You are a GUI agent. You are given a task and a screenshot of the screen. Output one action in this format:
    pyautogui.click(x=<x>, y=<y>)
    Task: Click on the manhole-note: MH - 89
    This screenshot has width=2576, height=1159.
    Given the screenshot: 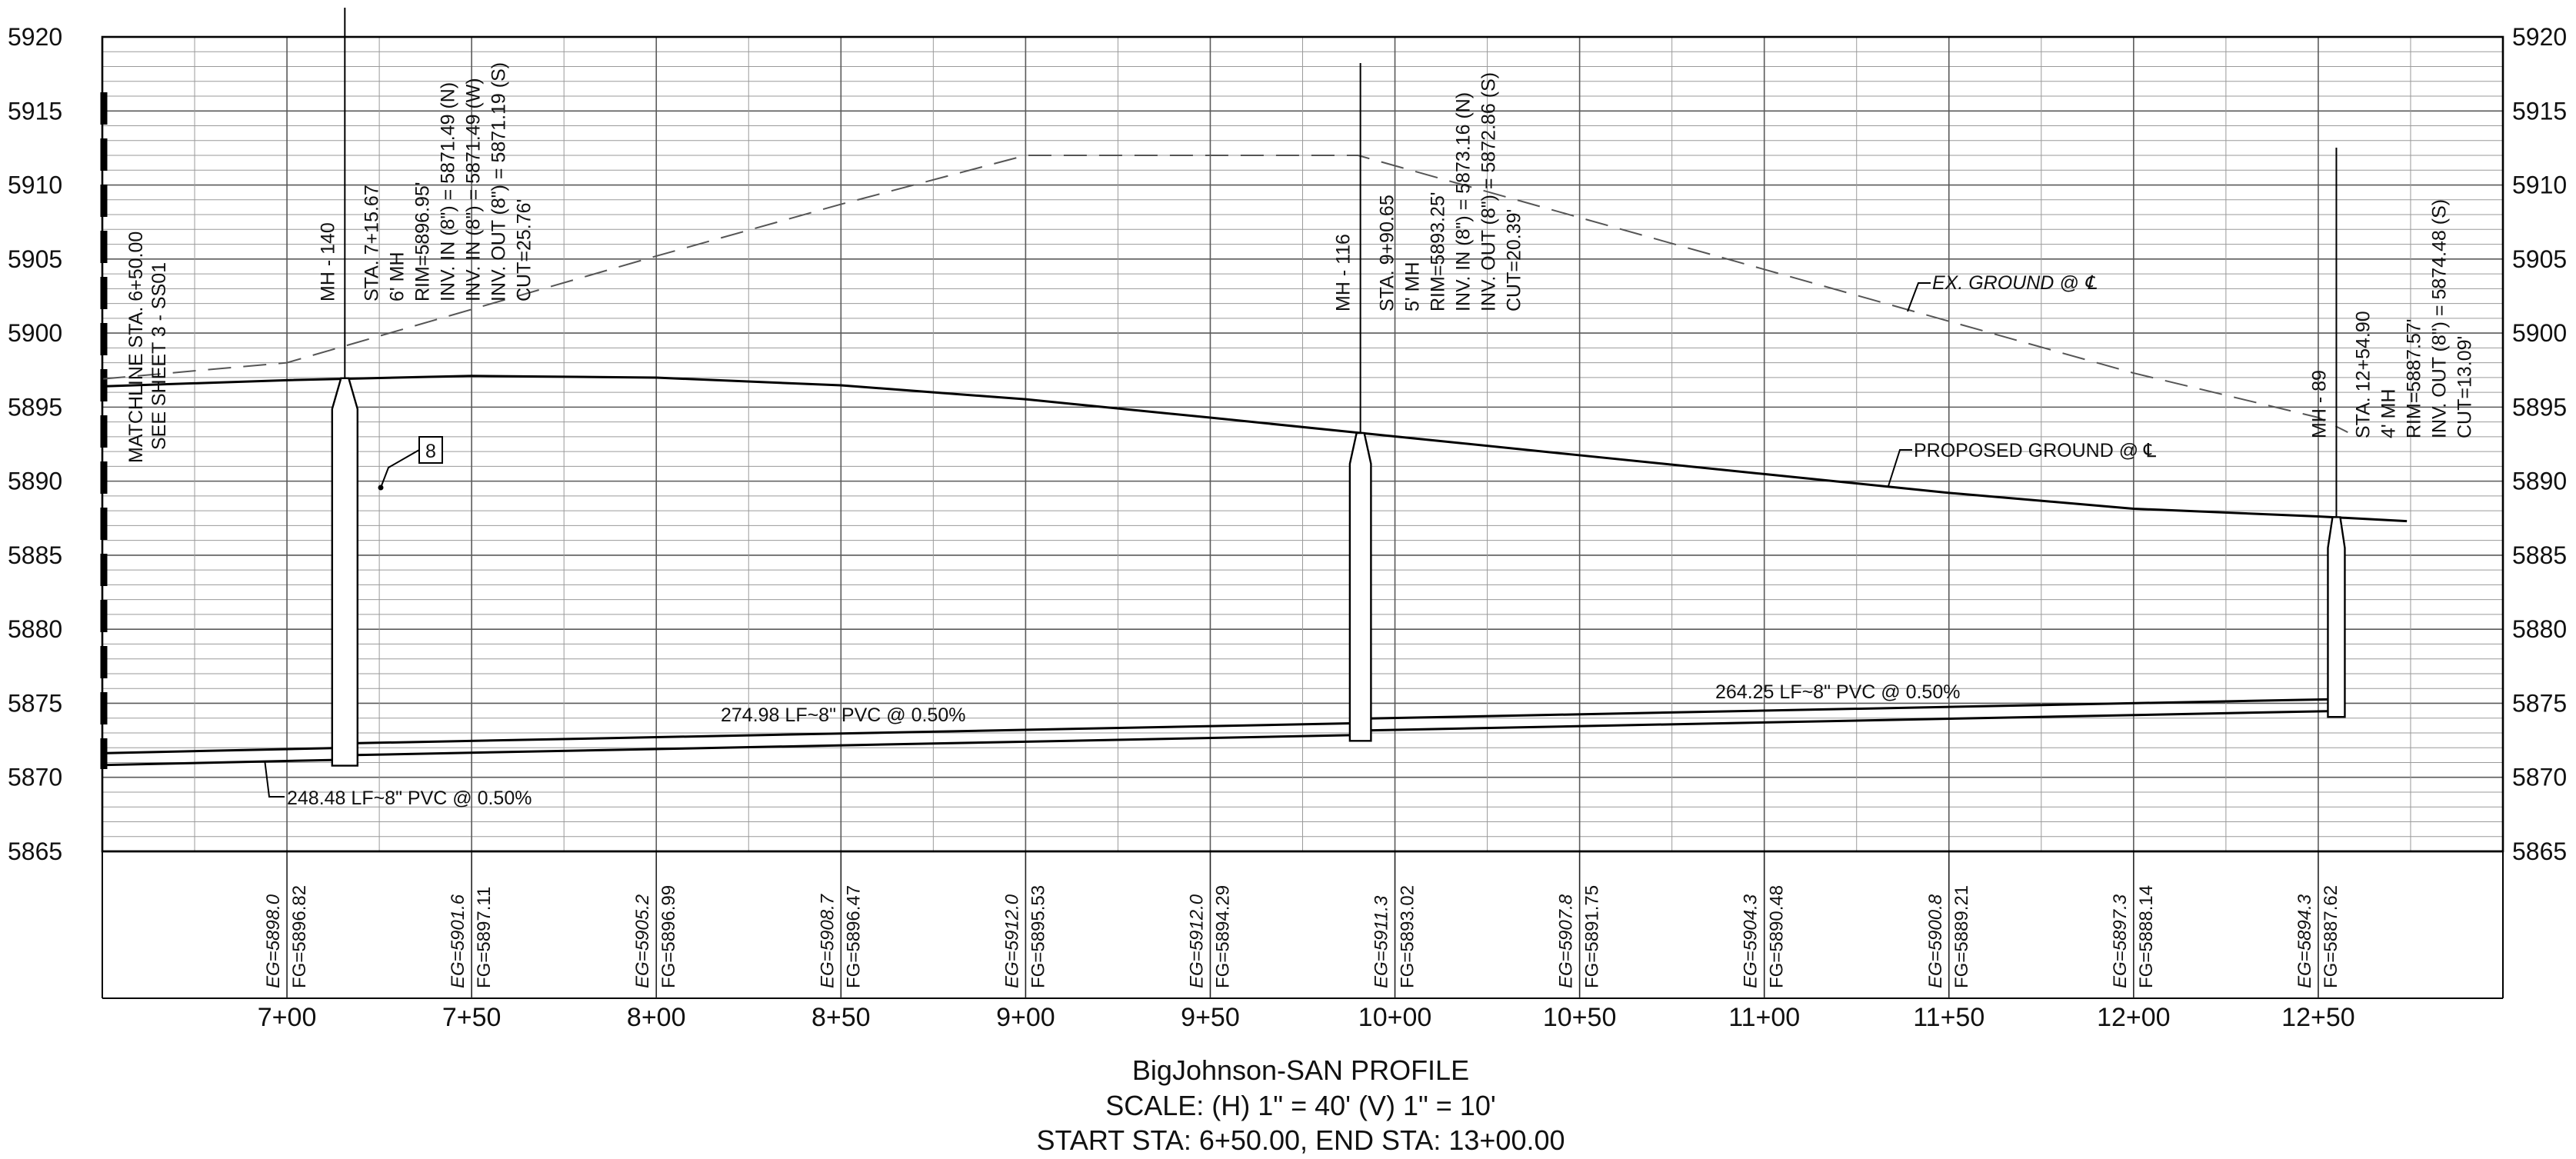 What is the action you would take?
    pyautogui.click(x=2319, y=404)
    